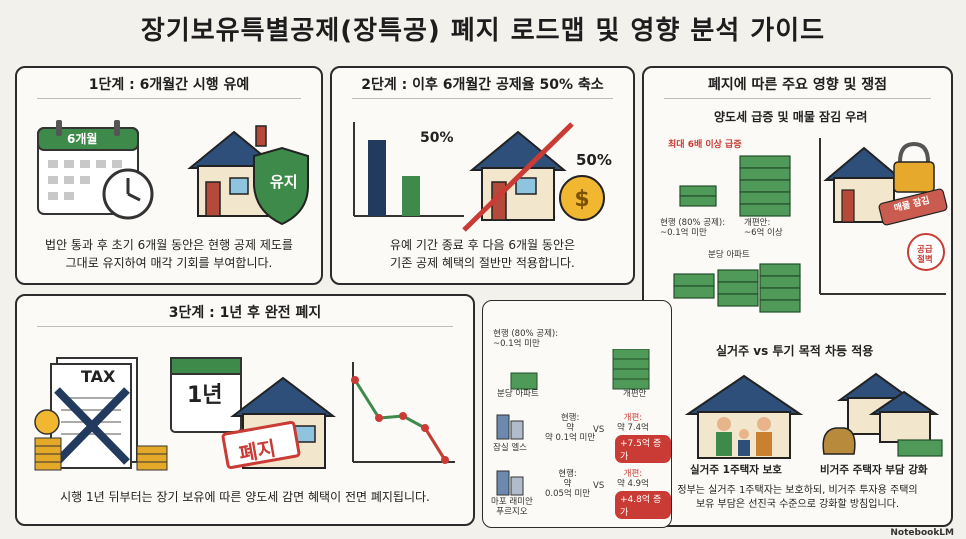 This screenshot has height=539, width=966. Describe the element at coordinates (580, 369) in the screenshot. I see `case-money-icon` at that location.